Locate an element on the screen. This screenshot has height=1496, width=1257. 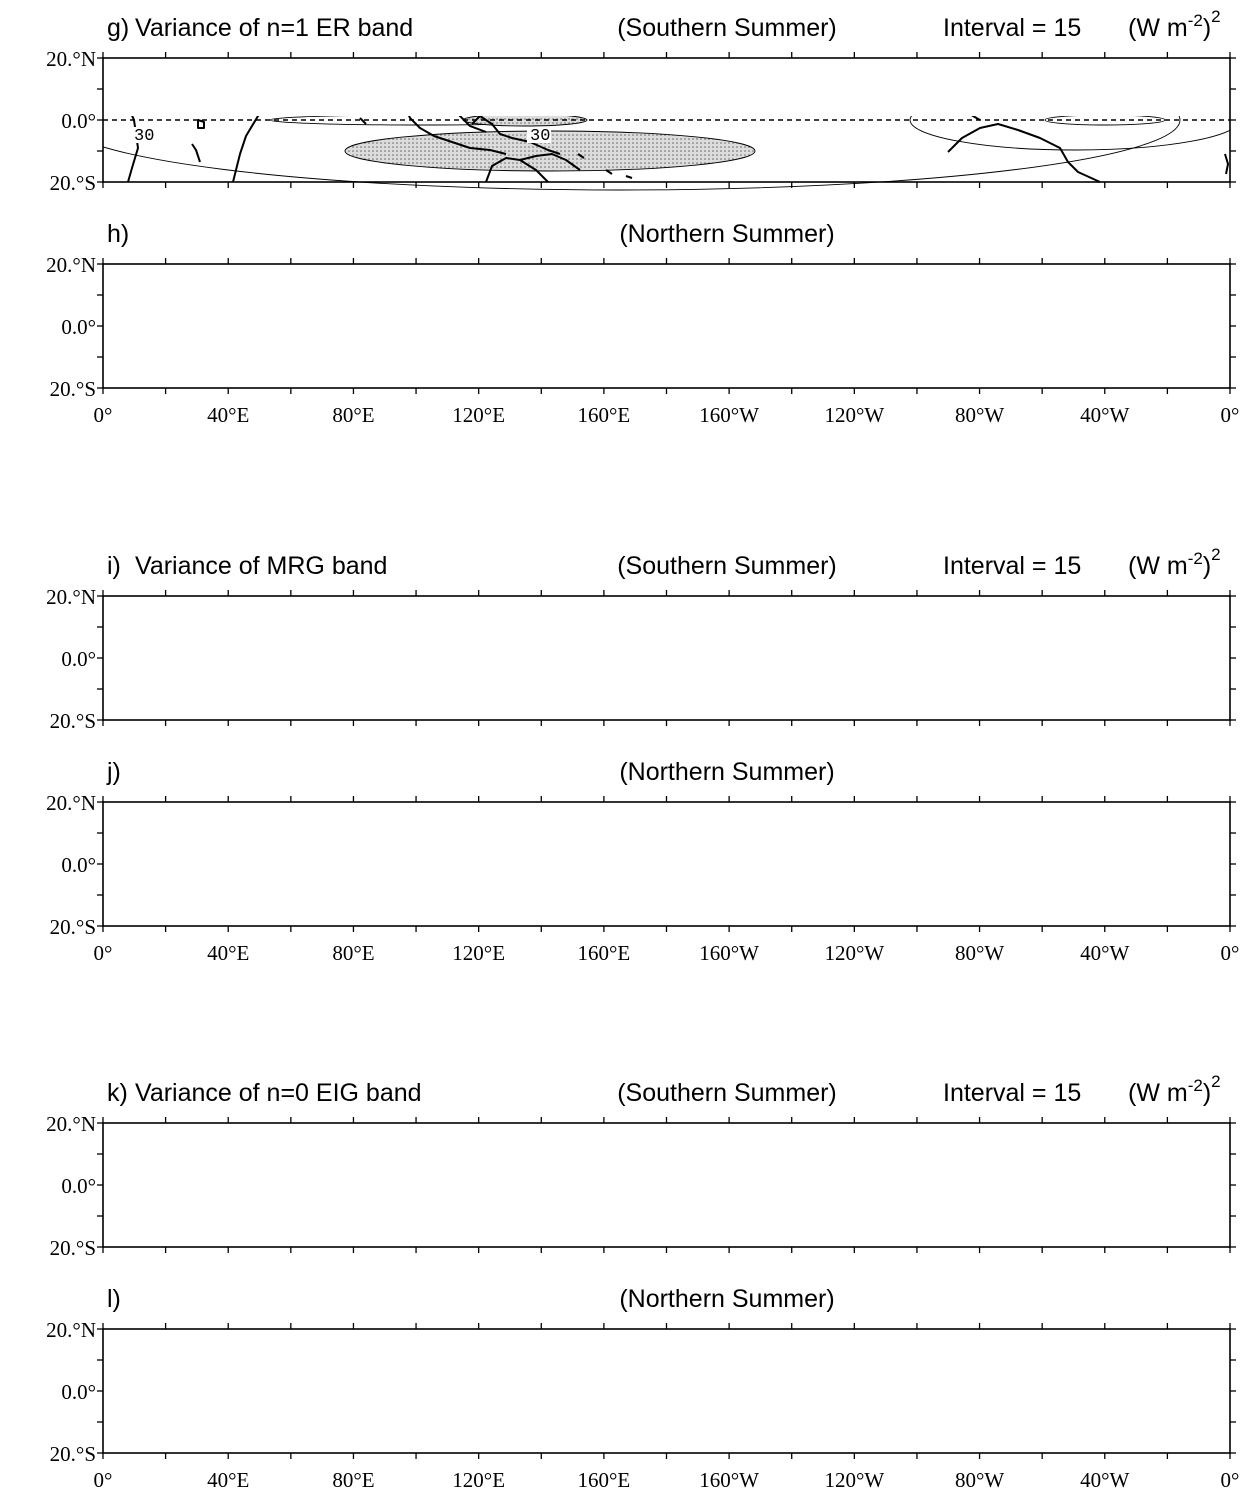
africa-north-contour is located at coordinates (150, 1367).